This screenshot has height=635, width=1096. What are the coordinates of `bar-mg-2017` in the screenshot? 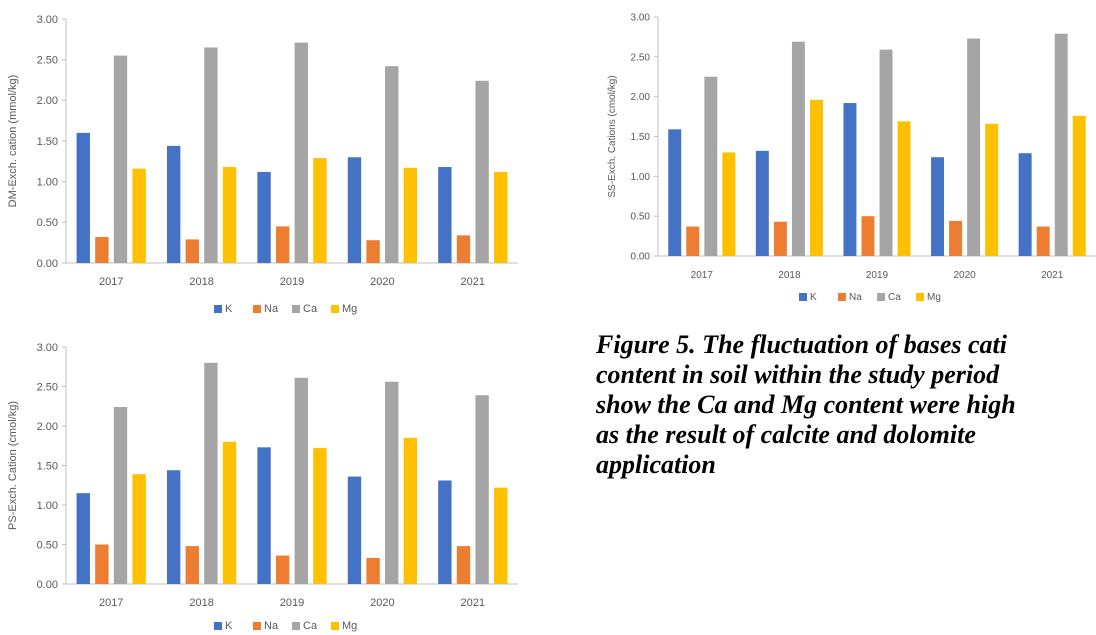 It's located at (729, 204).